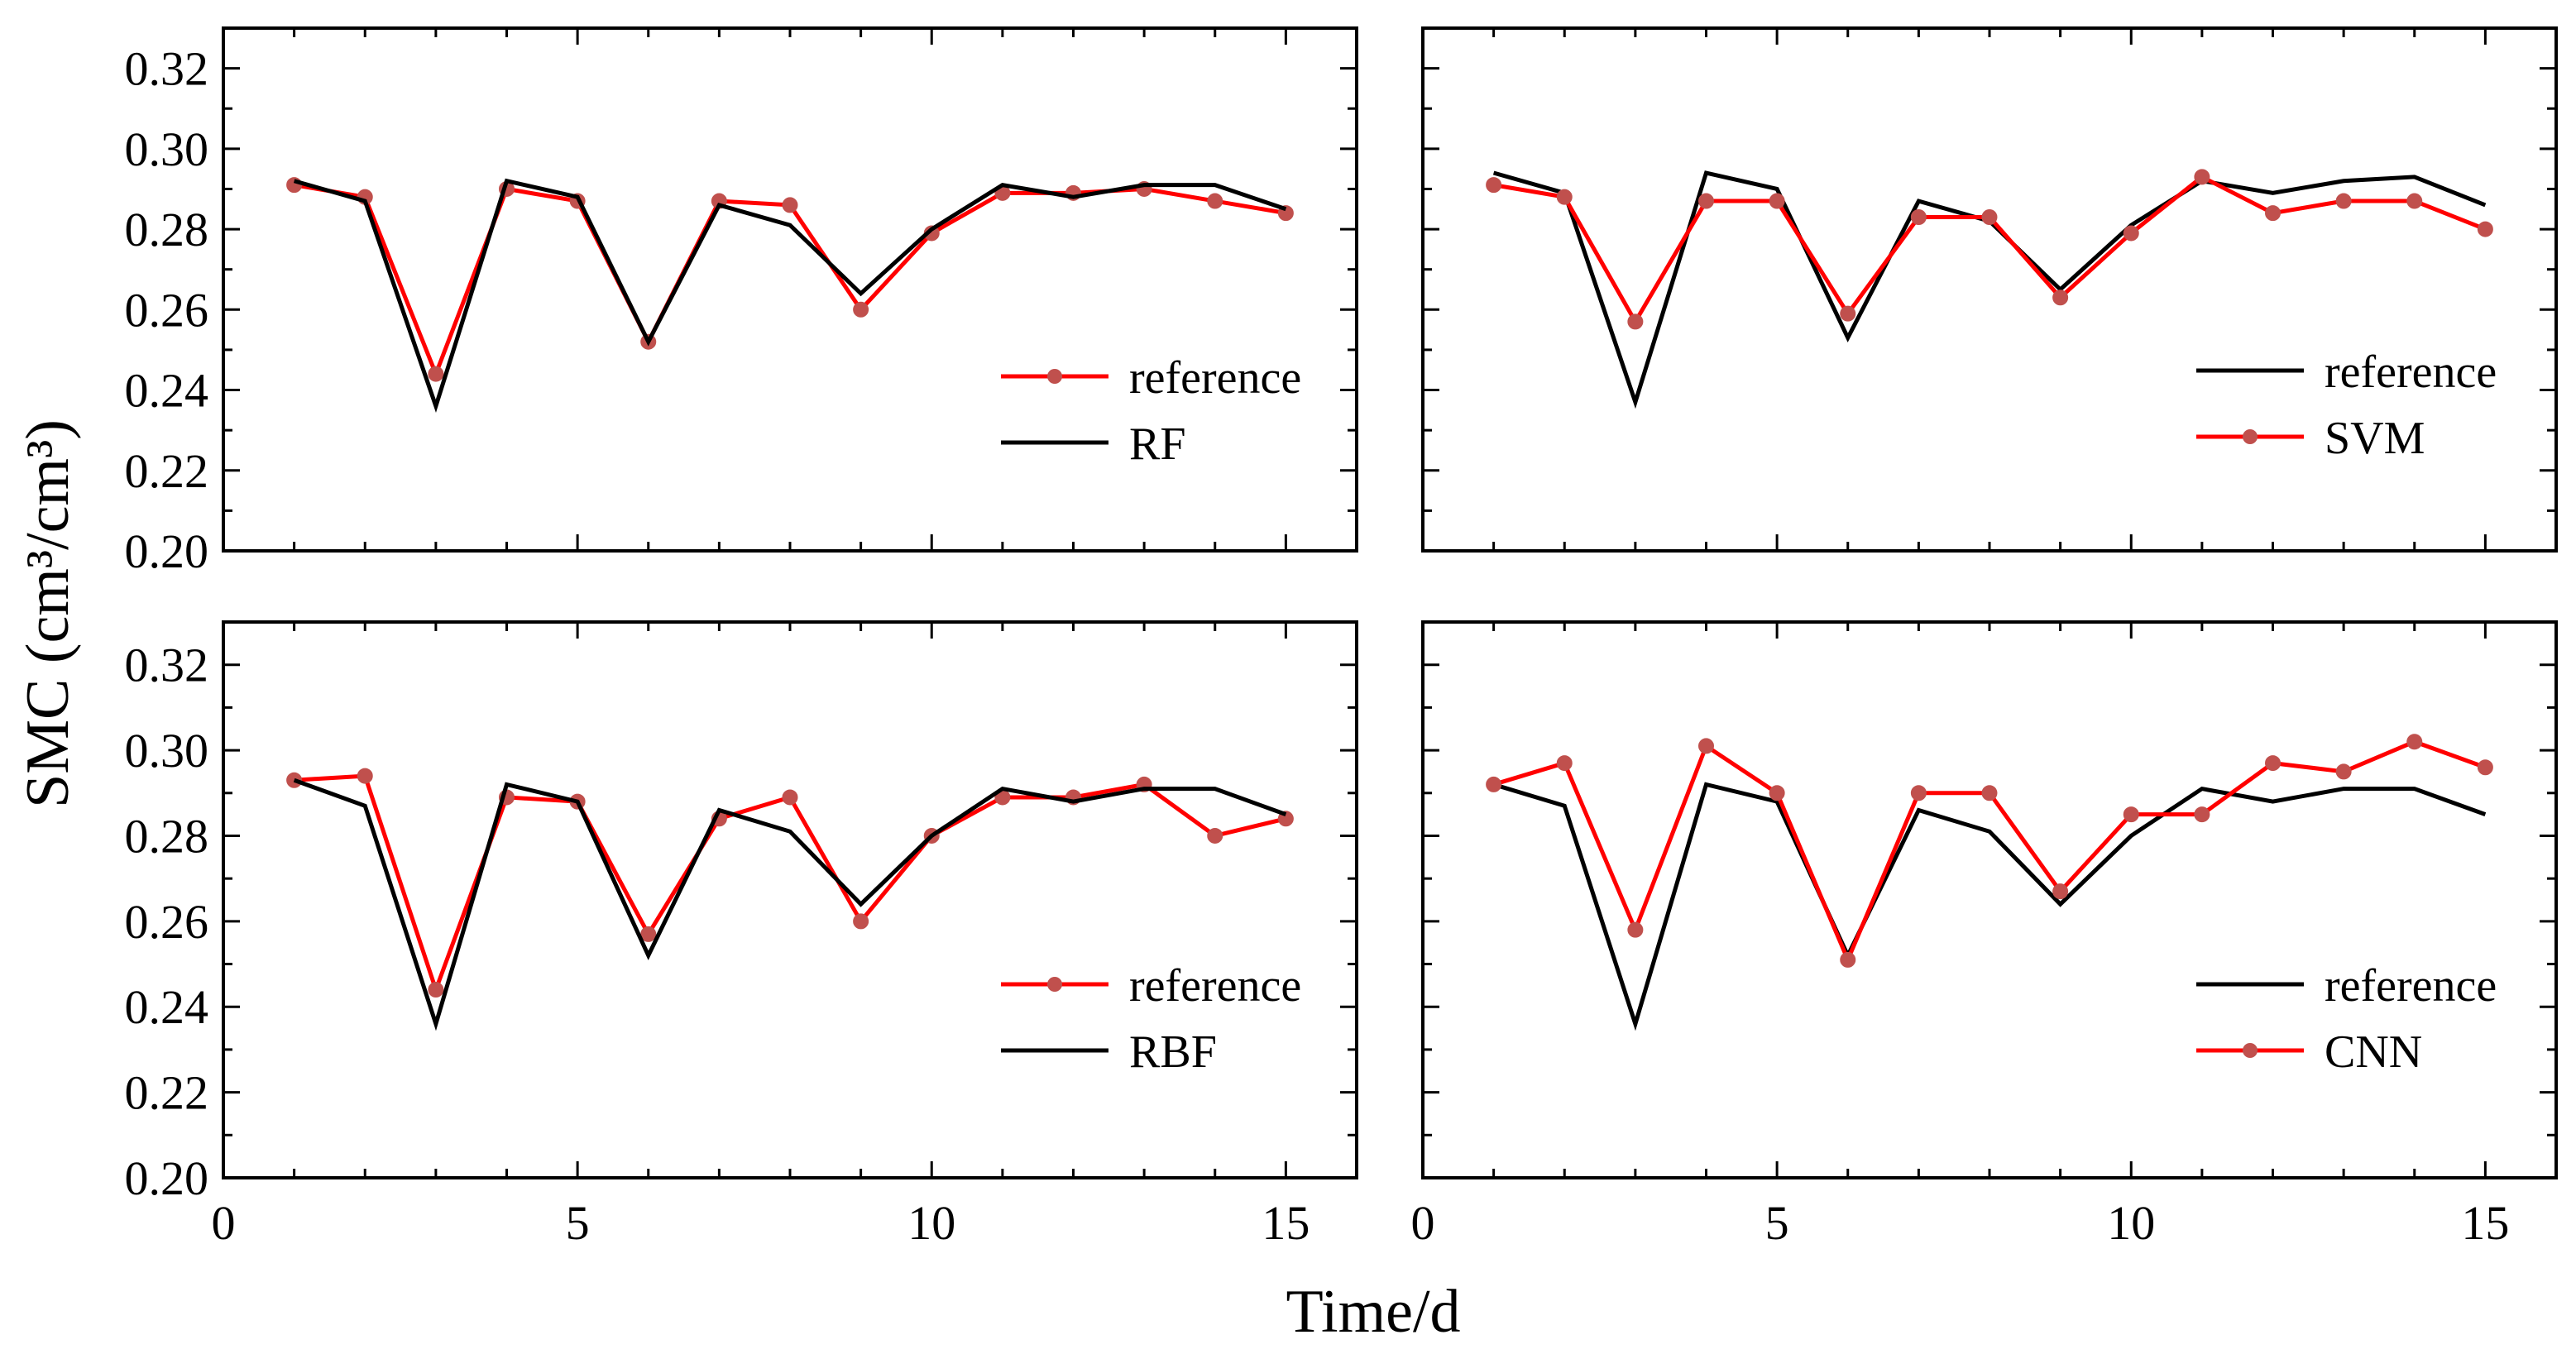 The height and width of the screenshot is (1354, 2576). I want to click on legend-marker-cnn, so click(2250, 1050).